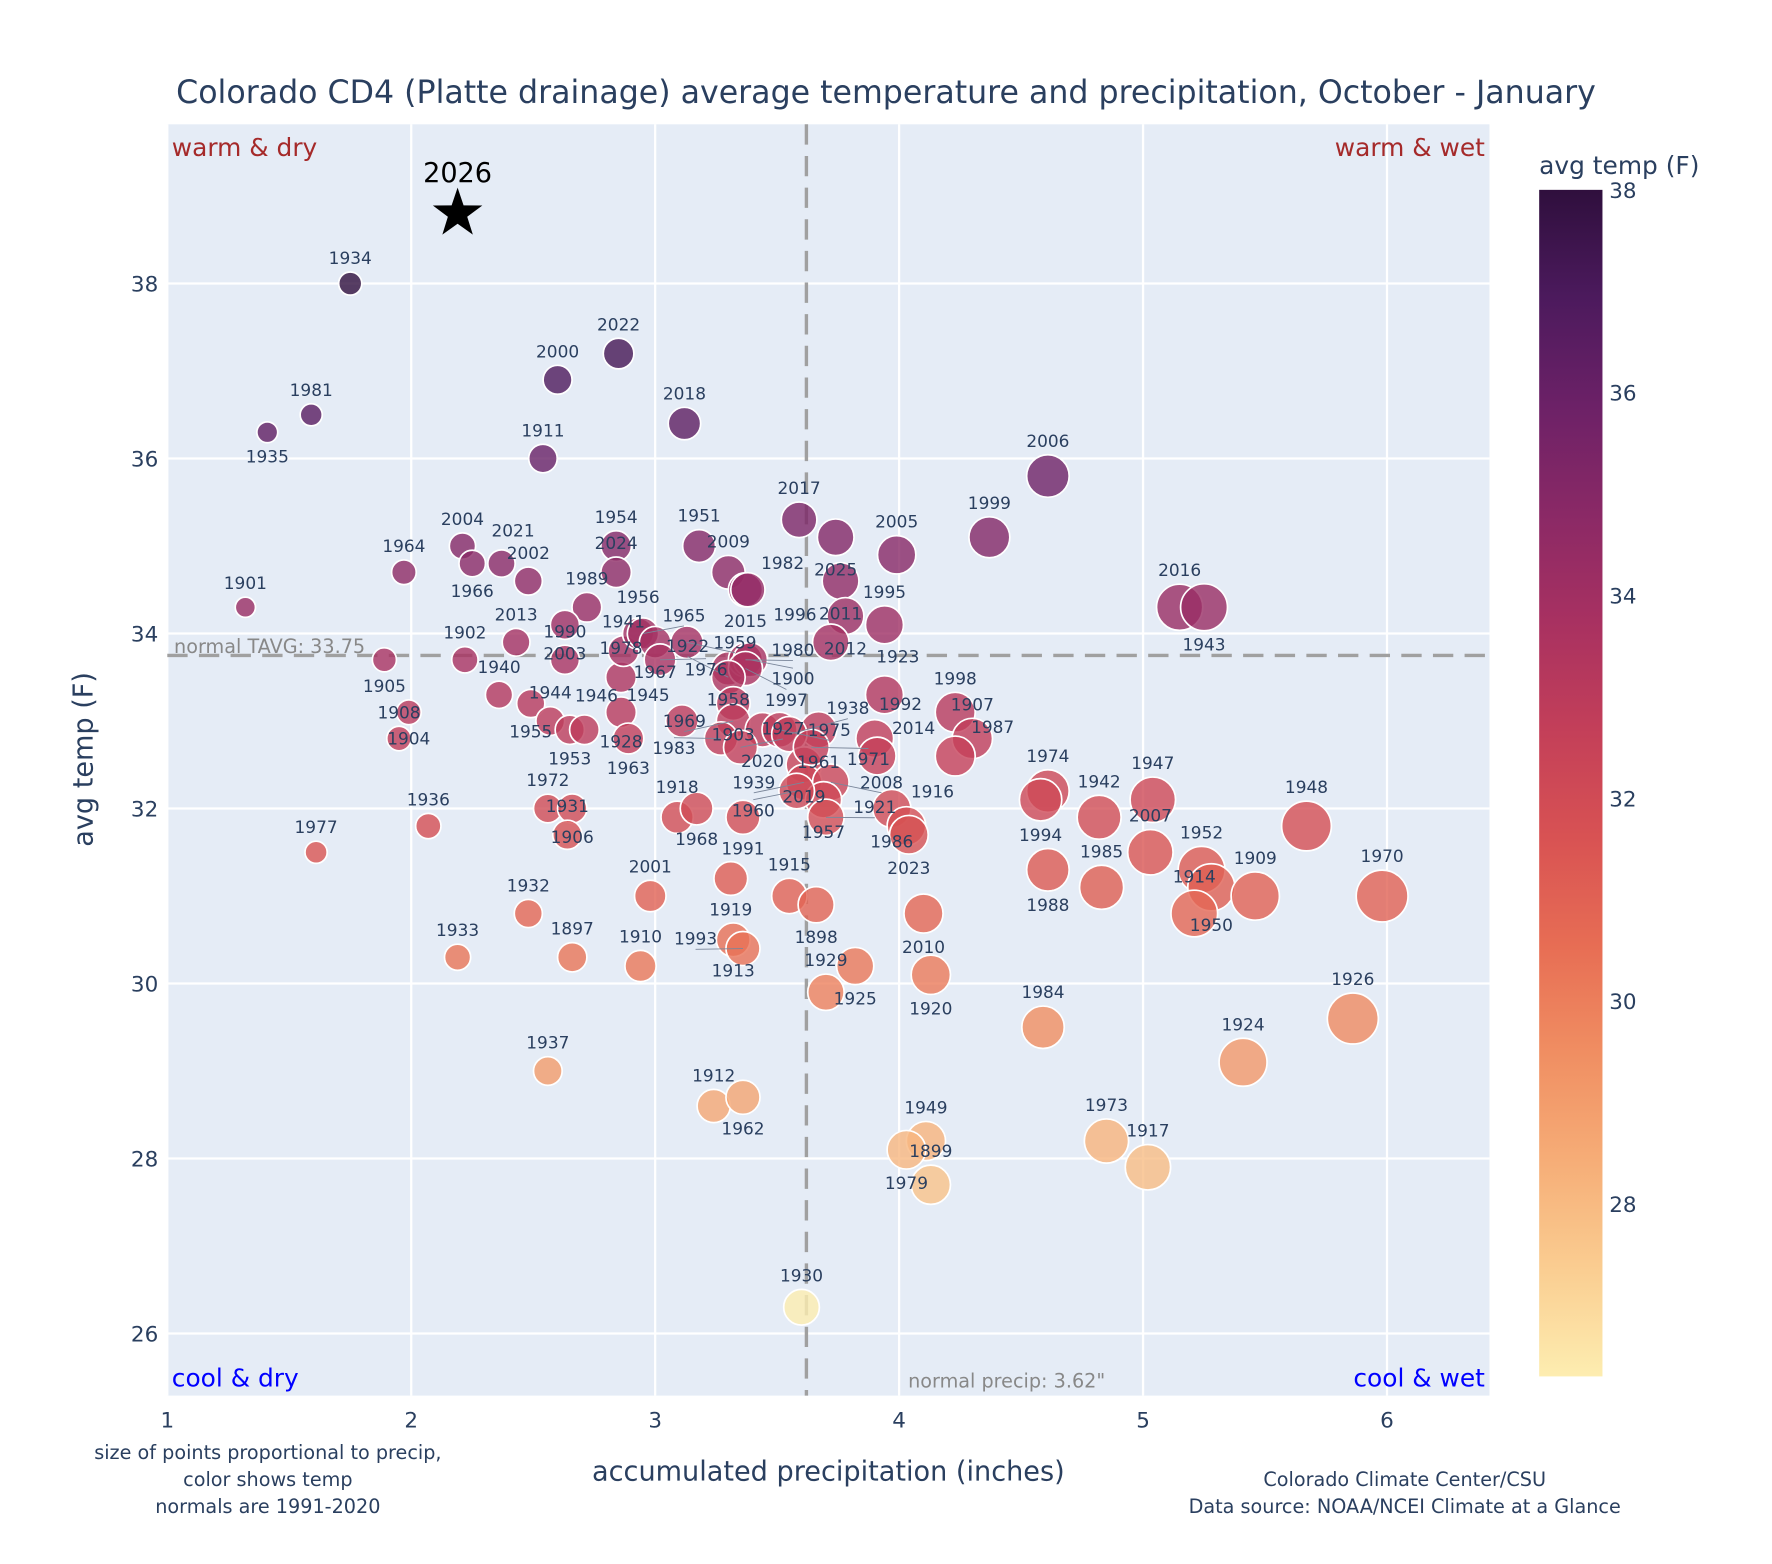 This screenshot has height=1564, width=1772. What do you see at coordinates (528, 553) in the screenshot?
I see `point-label: 2002` at bounding box center [528, 553].